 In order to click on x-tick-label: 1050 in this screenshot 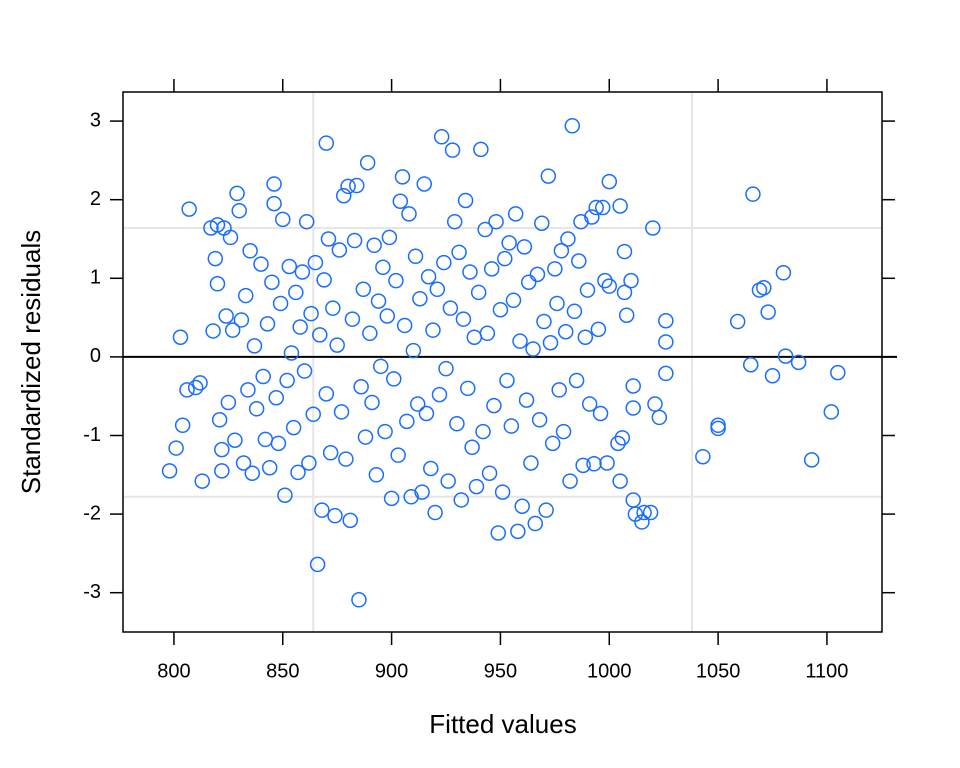, I will do `click(718, 671)`.